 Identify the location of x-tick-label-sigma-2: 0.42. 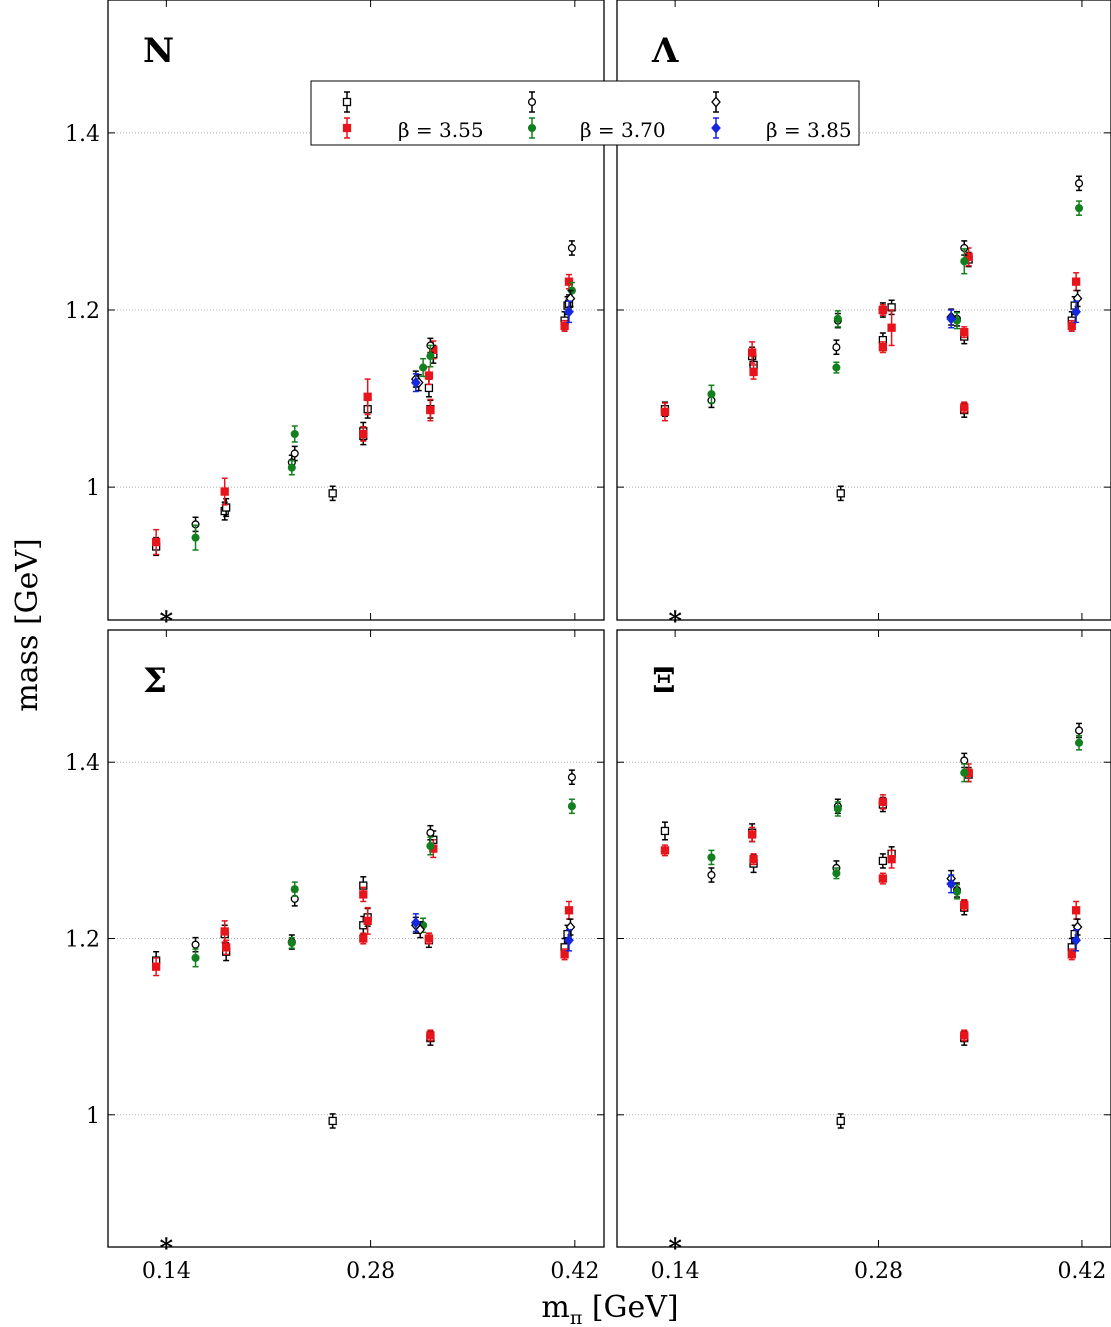
(574, 1271).